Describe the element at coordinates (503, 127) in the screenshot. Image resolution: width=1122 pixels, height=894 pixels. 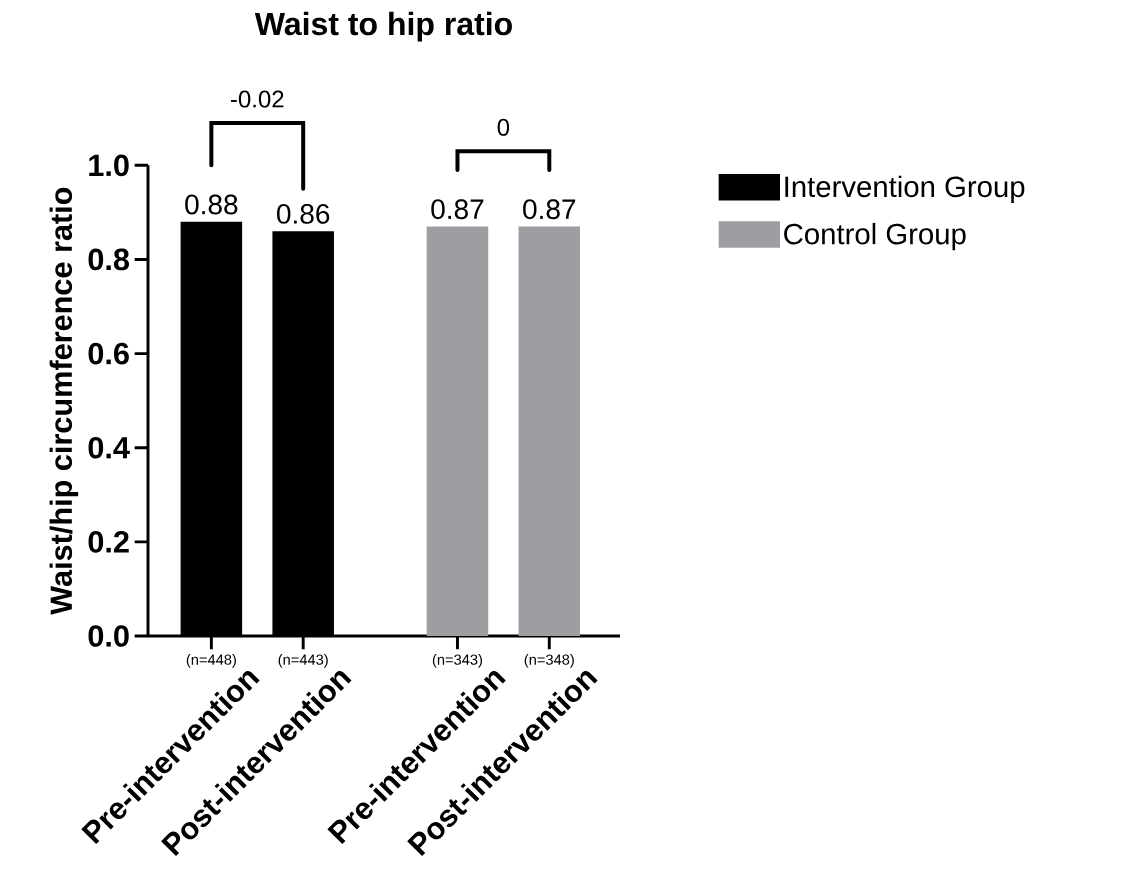
I see `text: 0` at that location.